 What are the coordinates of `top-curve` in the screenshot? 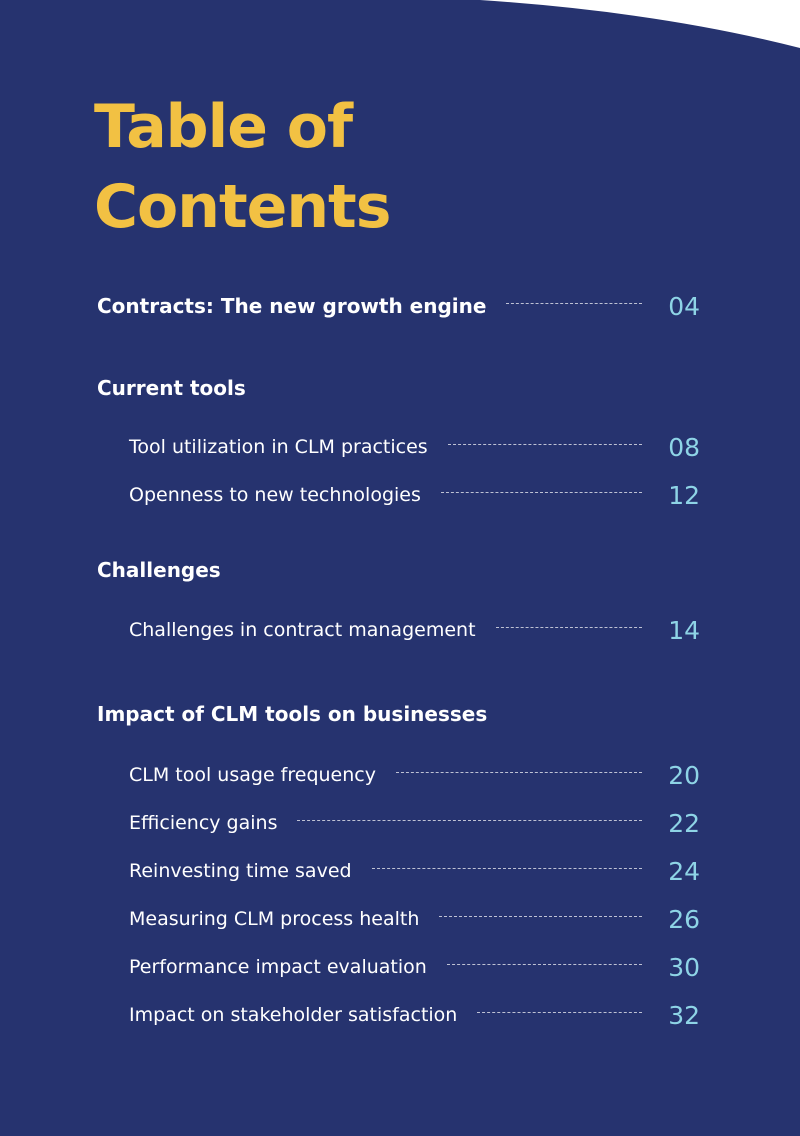 It's located at (640, 24).